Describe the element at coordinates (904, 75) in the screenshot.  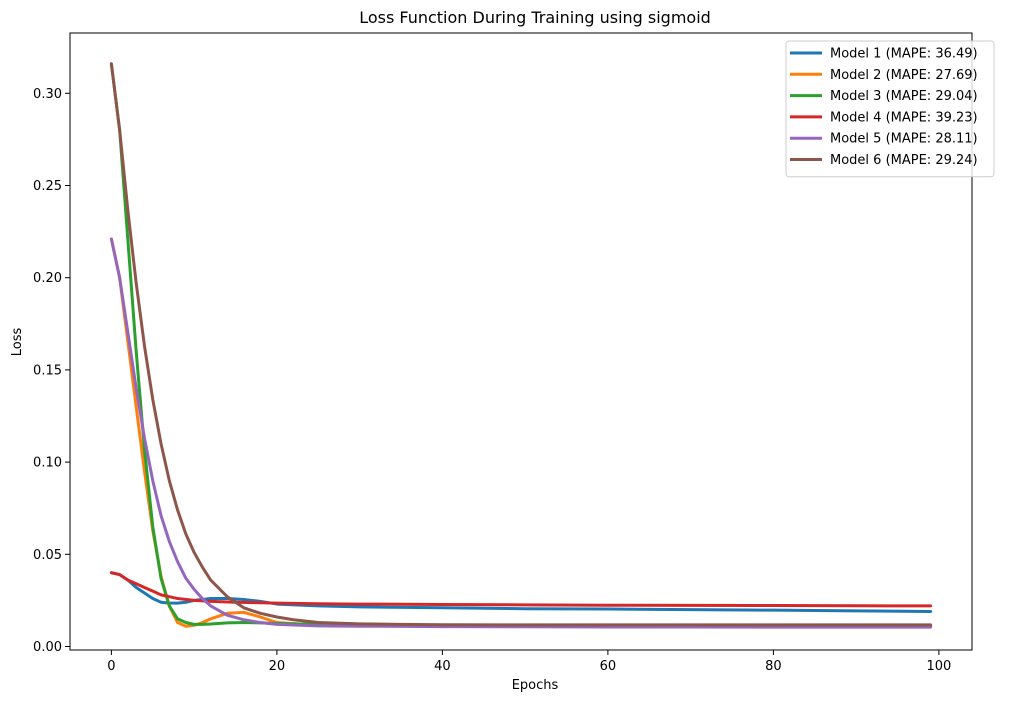
I see `legend-label: Model 2 (MAPE: 27.69)` at that location.